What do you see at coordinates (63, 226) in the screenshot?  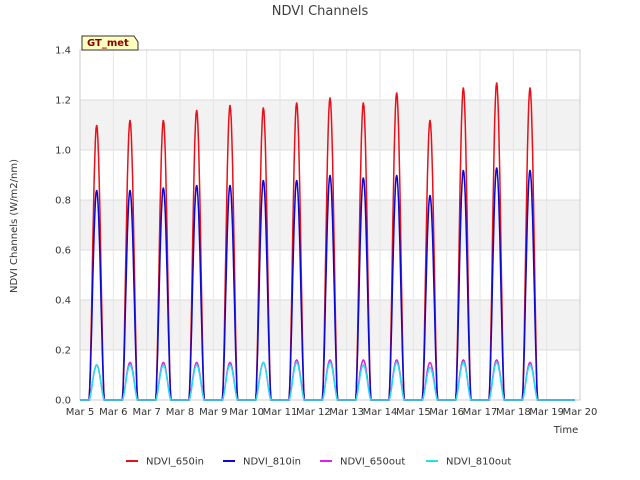 I see `y-axis-ticks: 0.0 0.2 0.4 0.6 0.8 1.0 1.2 1.4` at bounding box center [63, 226].